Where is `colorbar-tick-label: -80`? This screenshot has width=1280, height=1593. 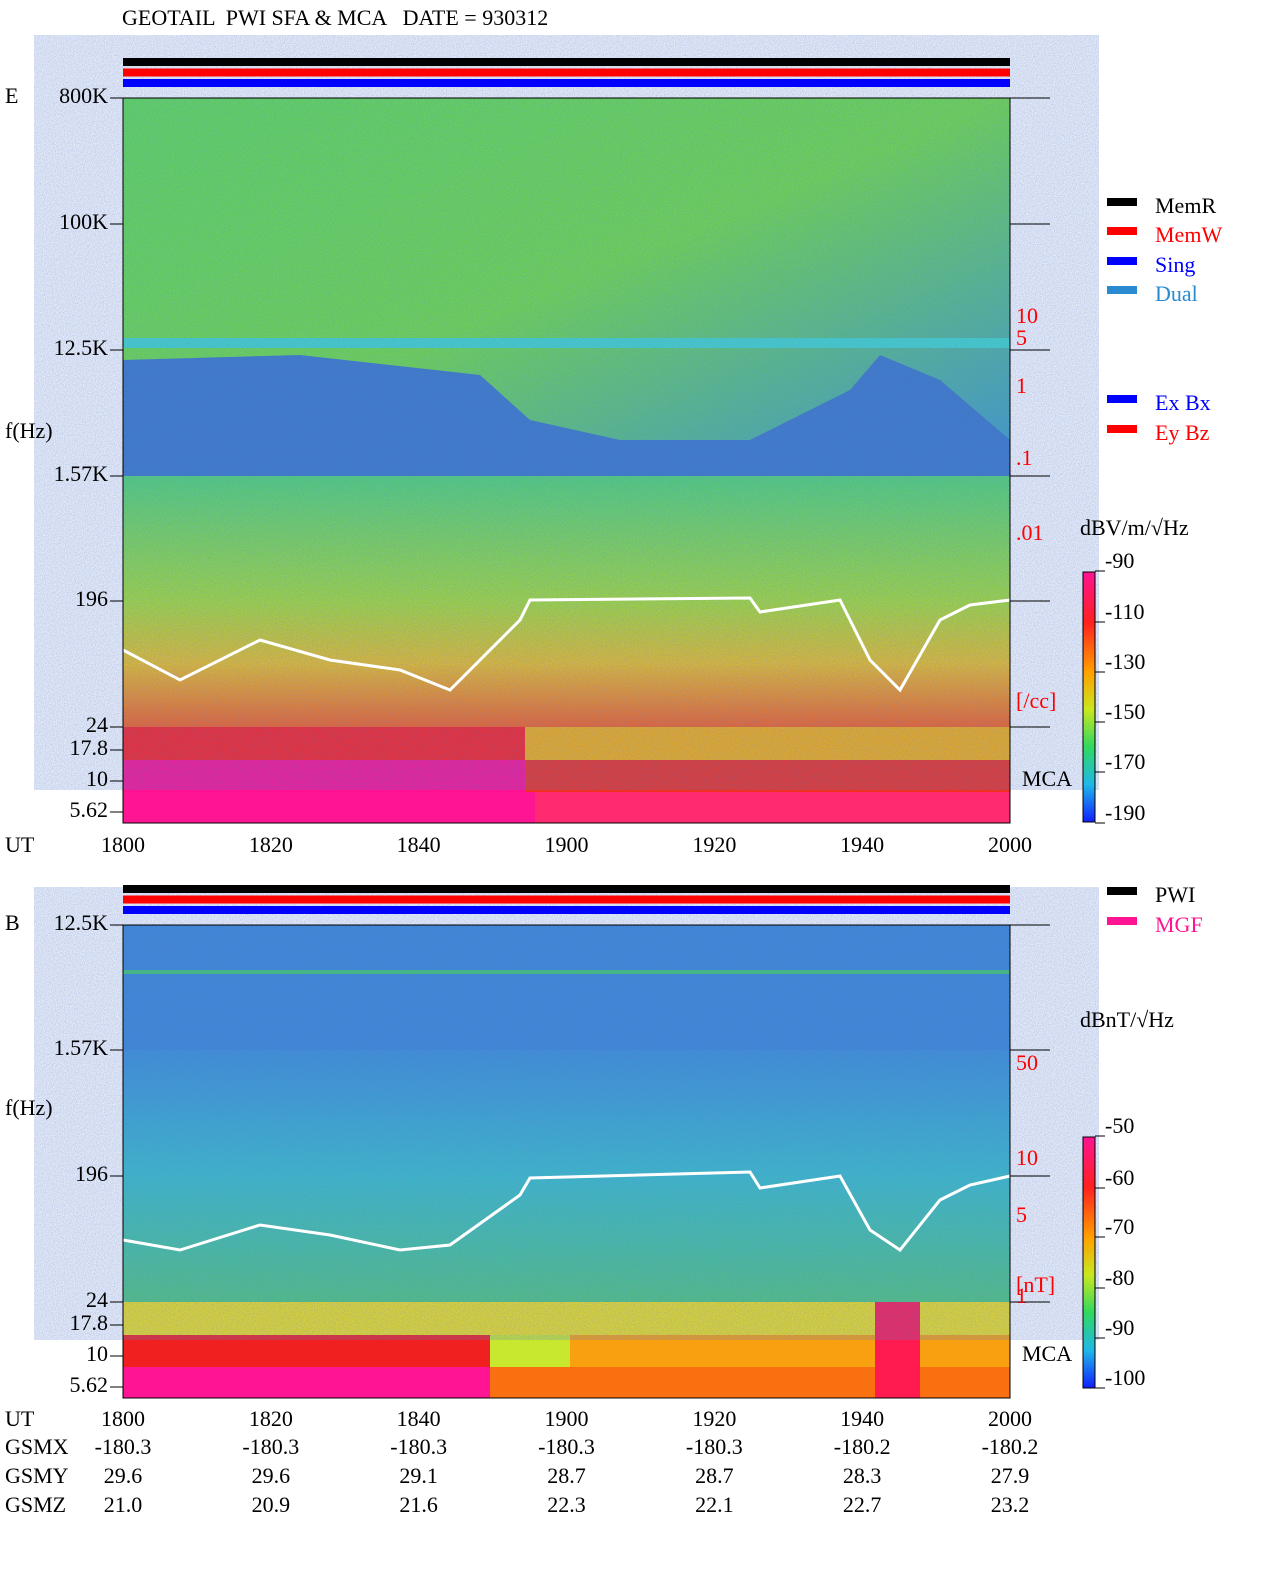 colorbar-tick-label: -80 is located at coordinates (1119, 1277).